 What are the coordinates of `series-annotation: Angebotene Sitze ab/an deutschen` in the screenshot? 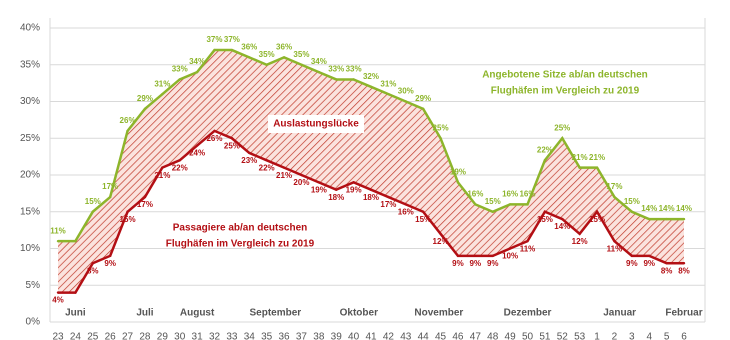 It's located at (565, 75).